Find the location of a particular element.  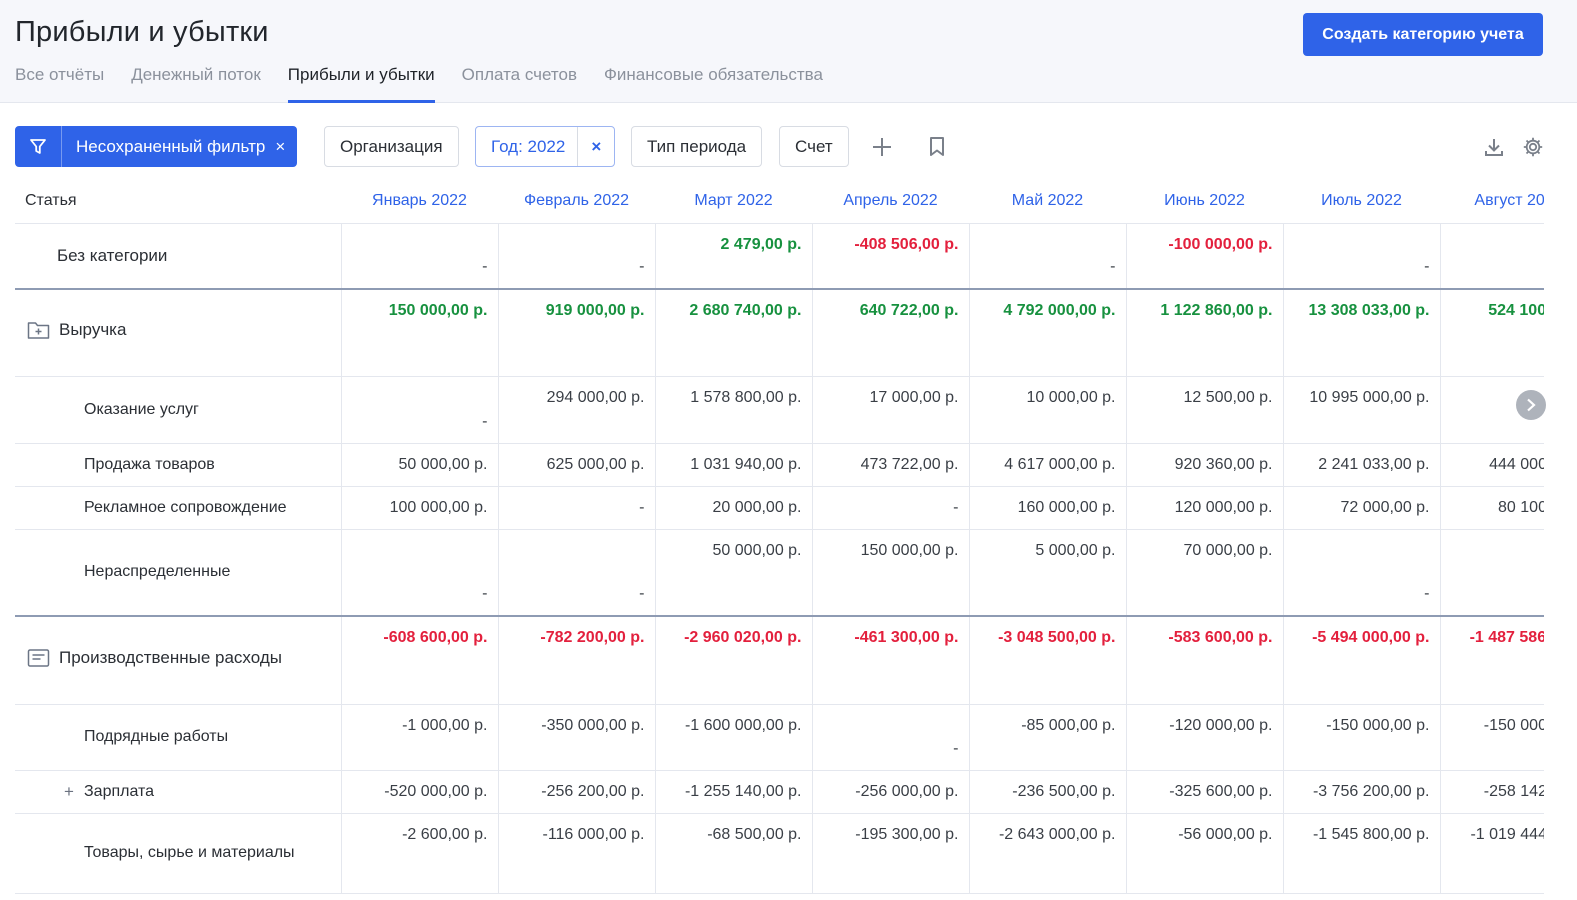

value-cell: 4 617 000,00 р. is located at coordinates (1047, 465).